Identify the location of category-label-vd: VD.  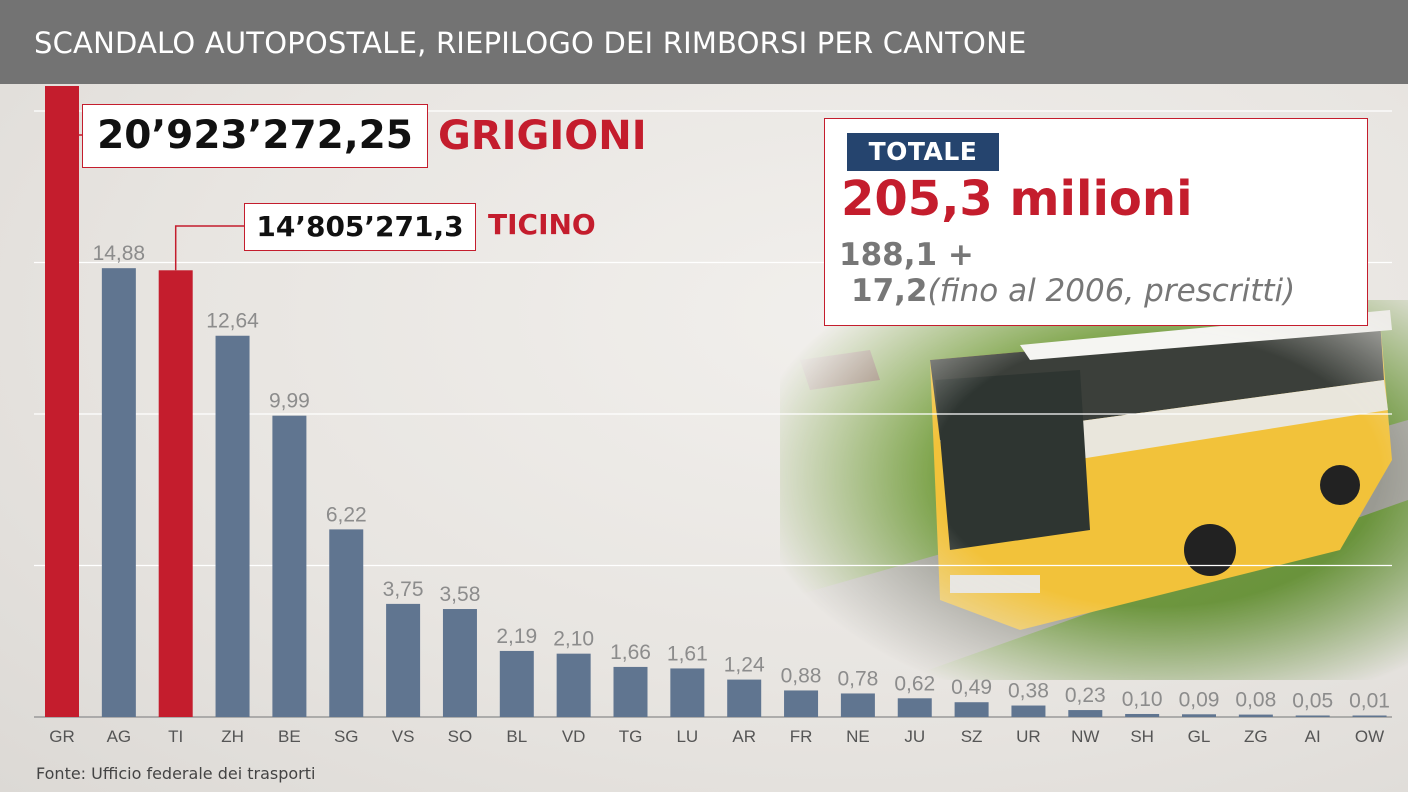
(574, 736).